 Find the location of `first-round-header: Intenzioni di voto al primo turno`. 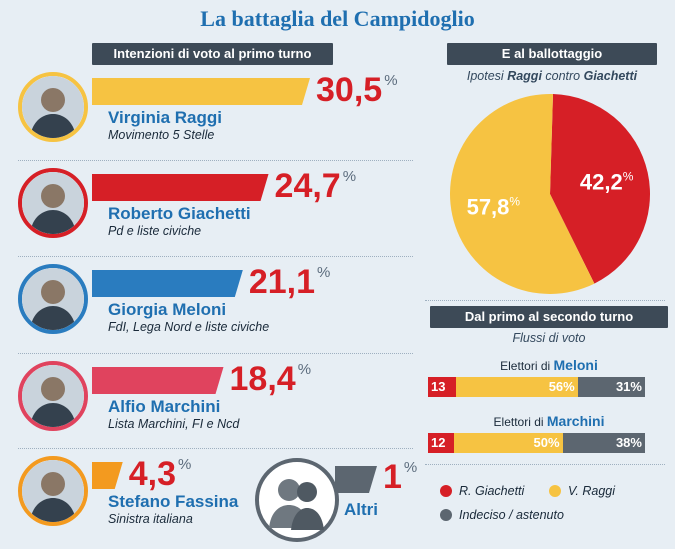

first-round-header: Intenzioni di voto al primo turno is located at coordinates (212, 54).